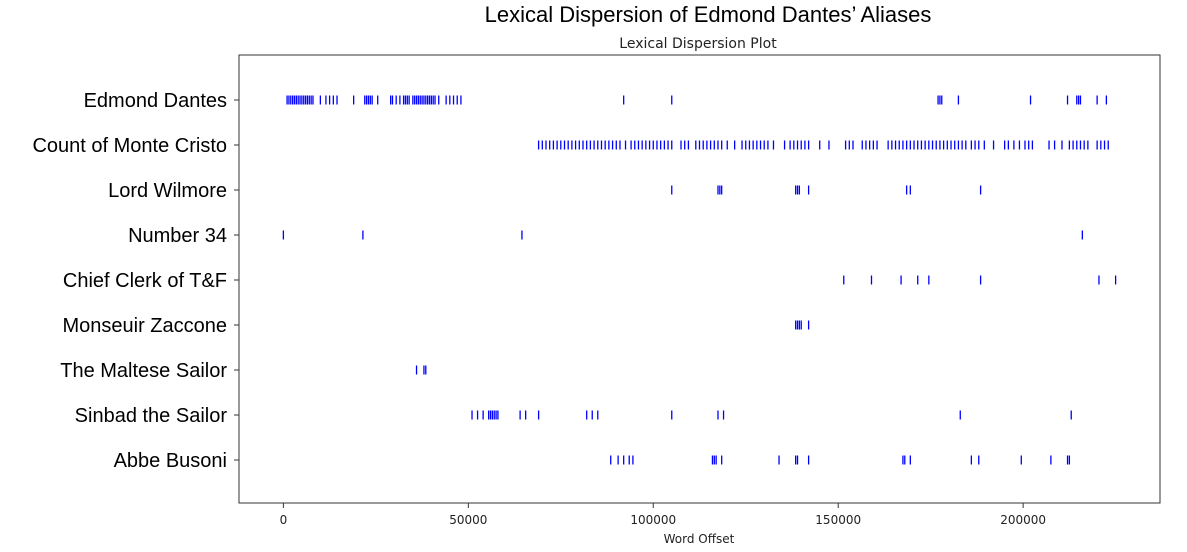 This screenshot has width=1187, height=552. I want to click on chart-subtitle: Lexical Dispersion Plot, so click(698, 44).